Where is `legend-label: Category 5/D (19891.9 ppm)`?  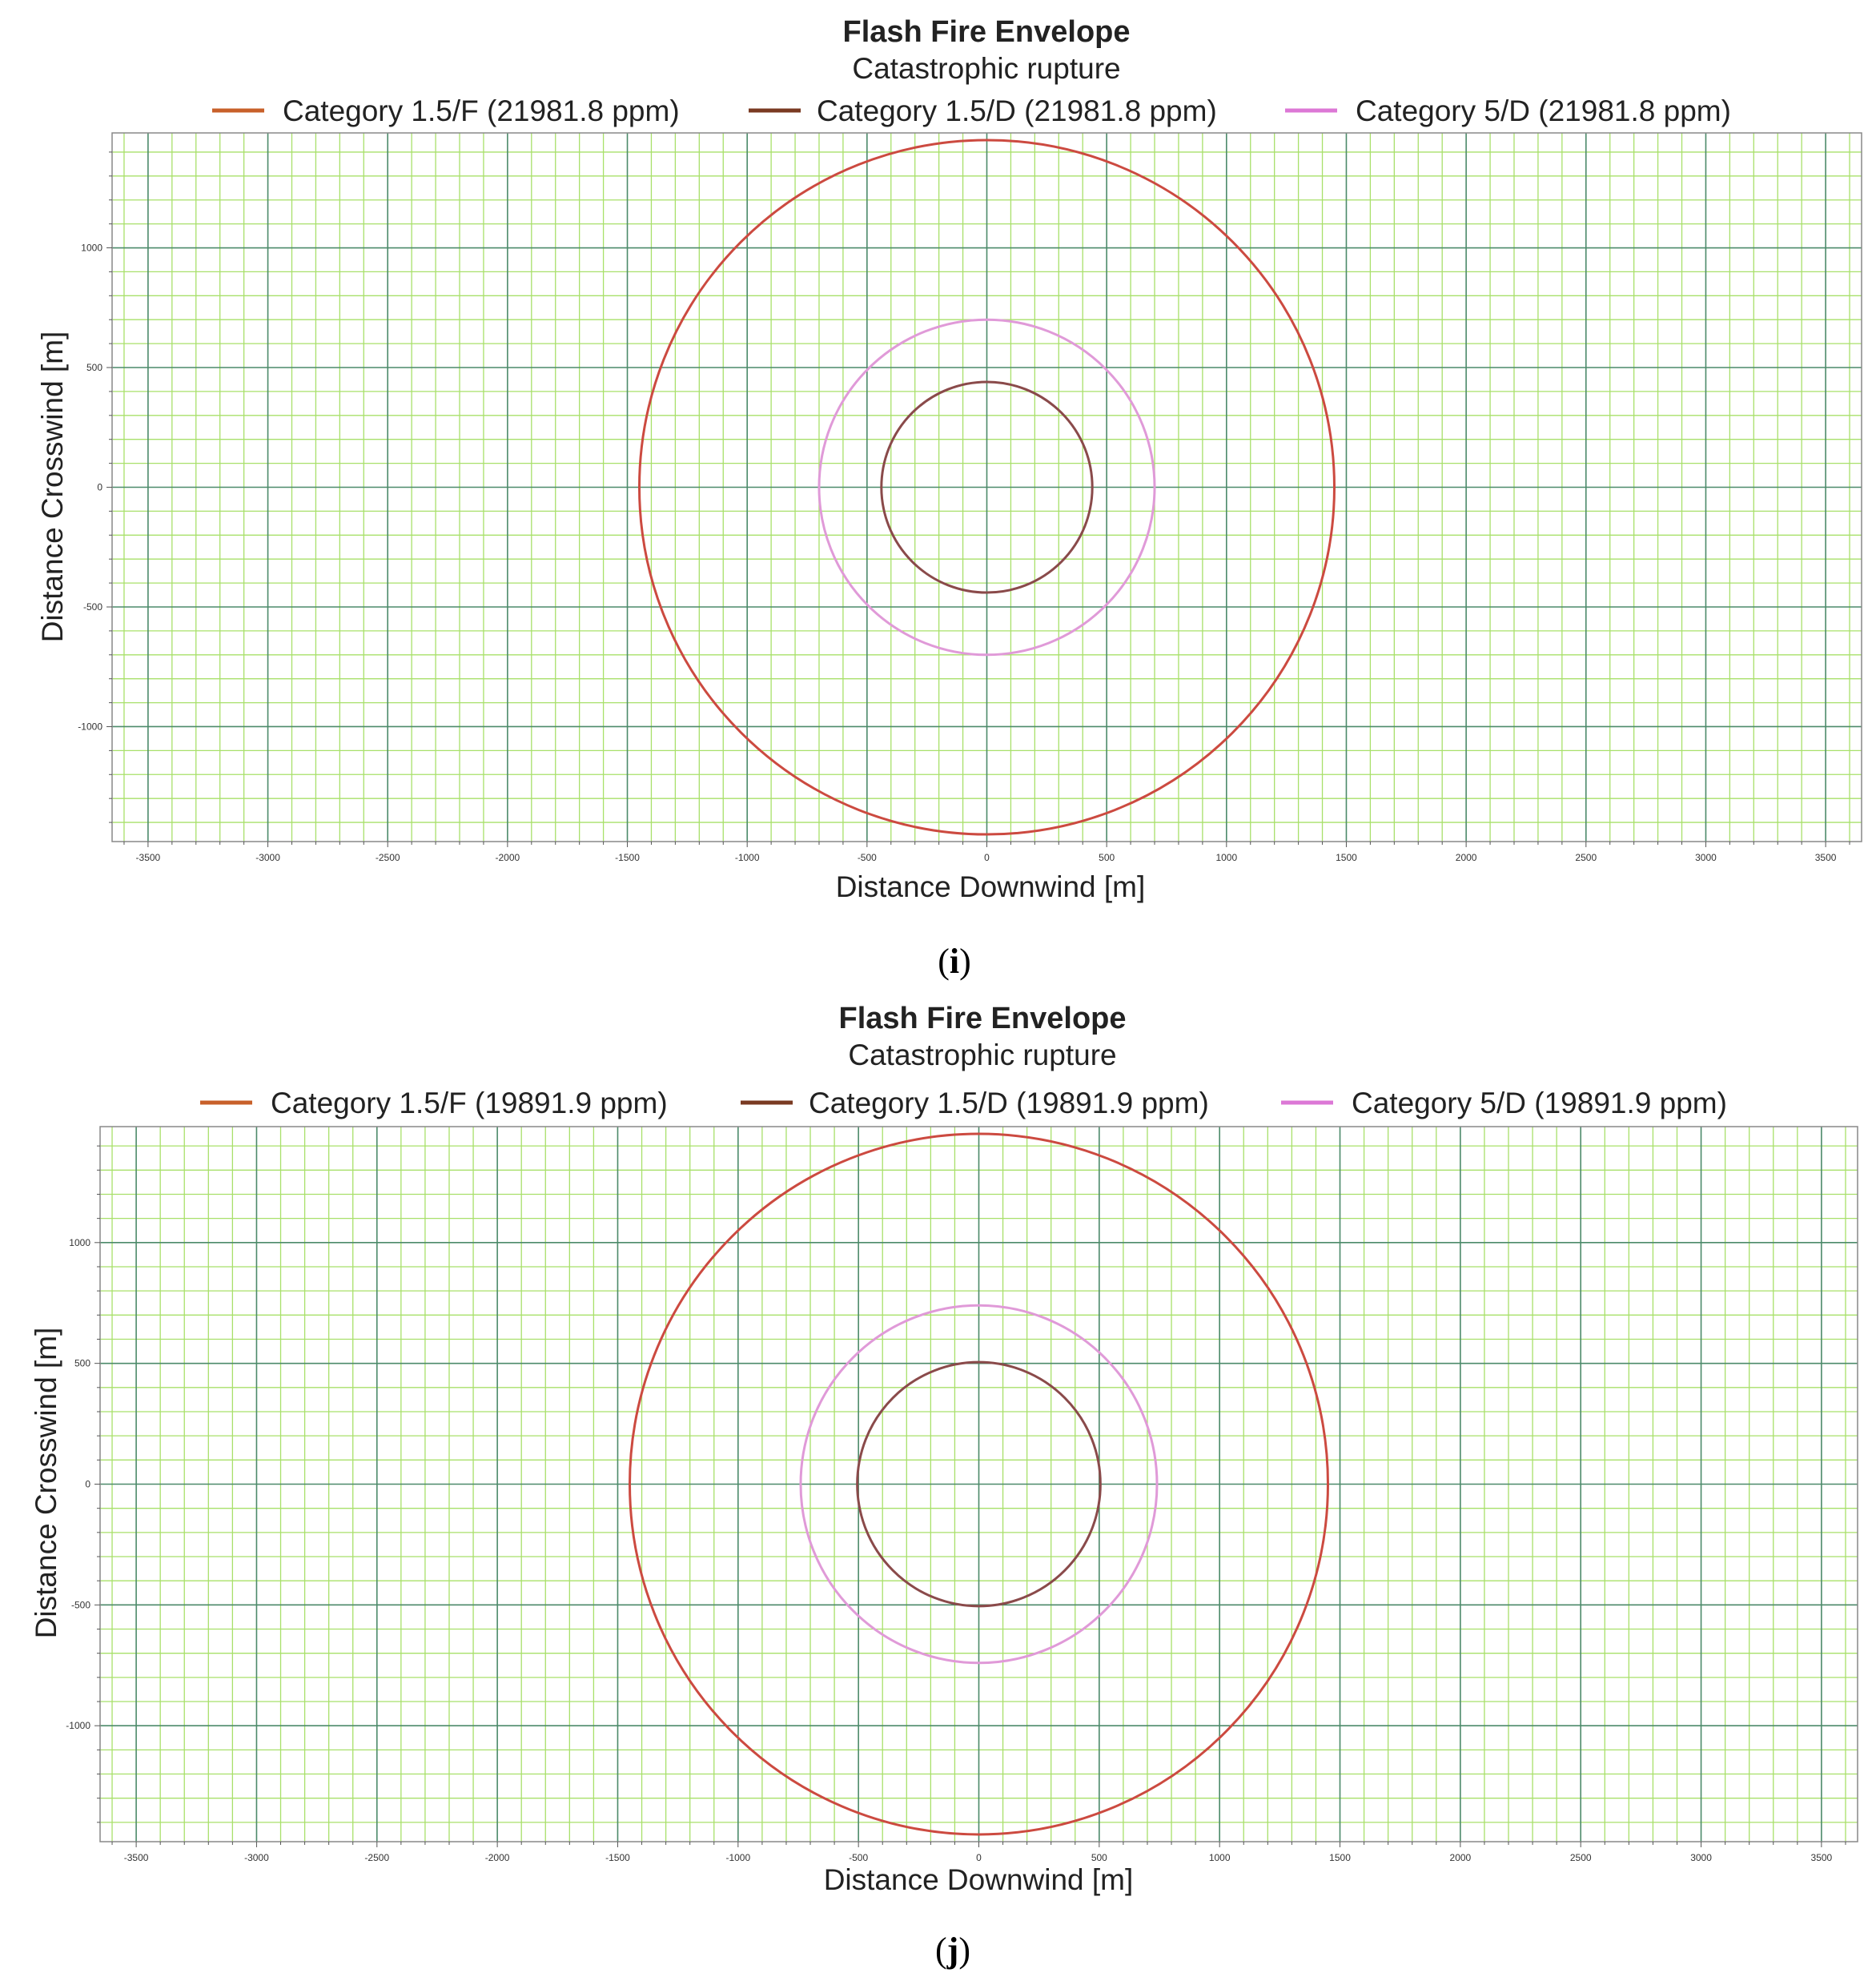
legend-label: Category 5/D (19891.9 ppm) is located at coordinates (1539, 1103).